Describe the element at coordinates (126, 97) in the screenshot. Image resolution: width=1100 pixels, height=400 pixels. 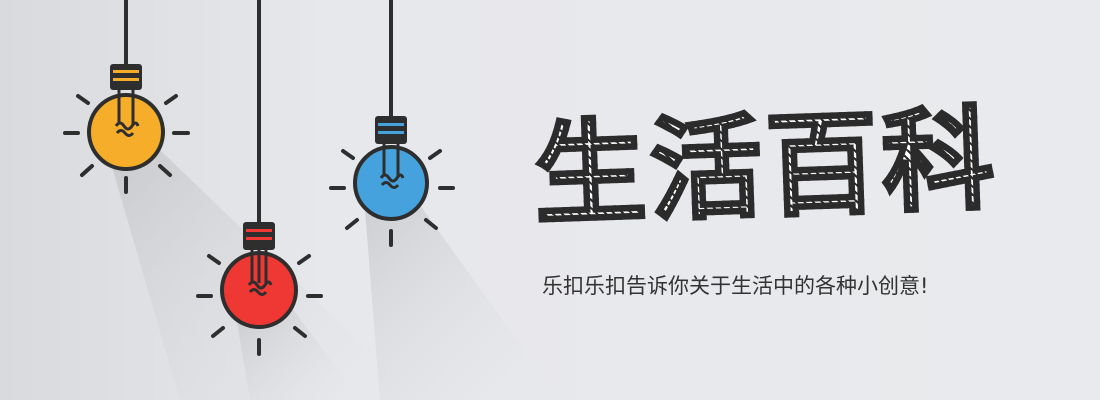
I see `lightbulb-yellow-icon` at that location.